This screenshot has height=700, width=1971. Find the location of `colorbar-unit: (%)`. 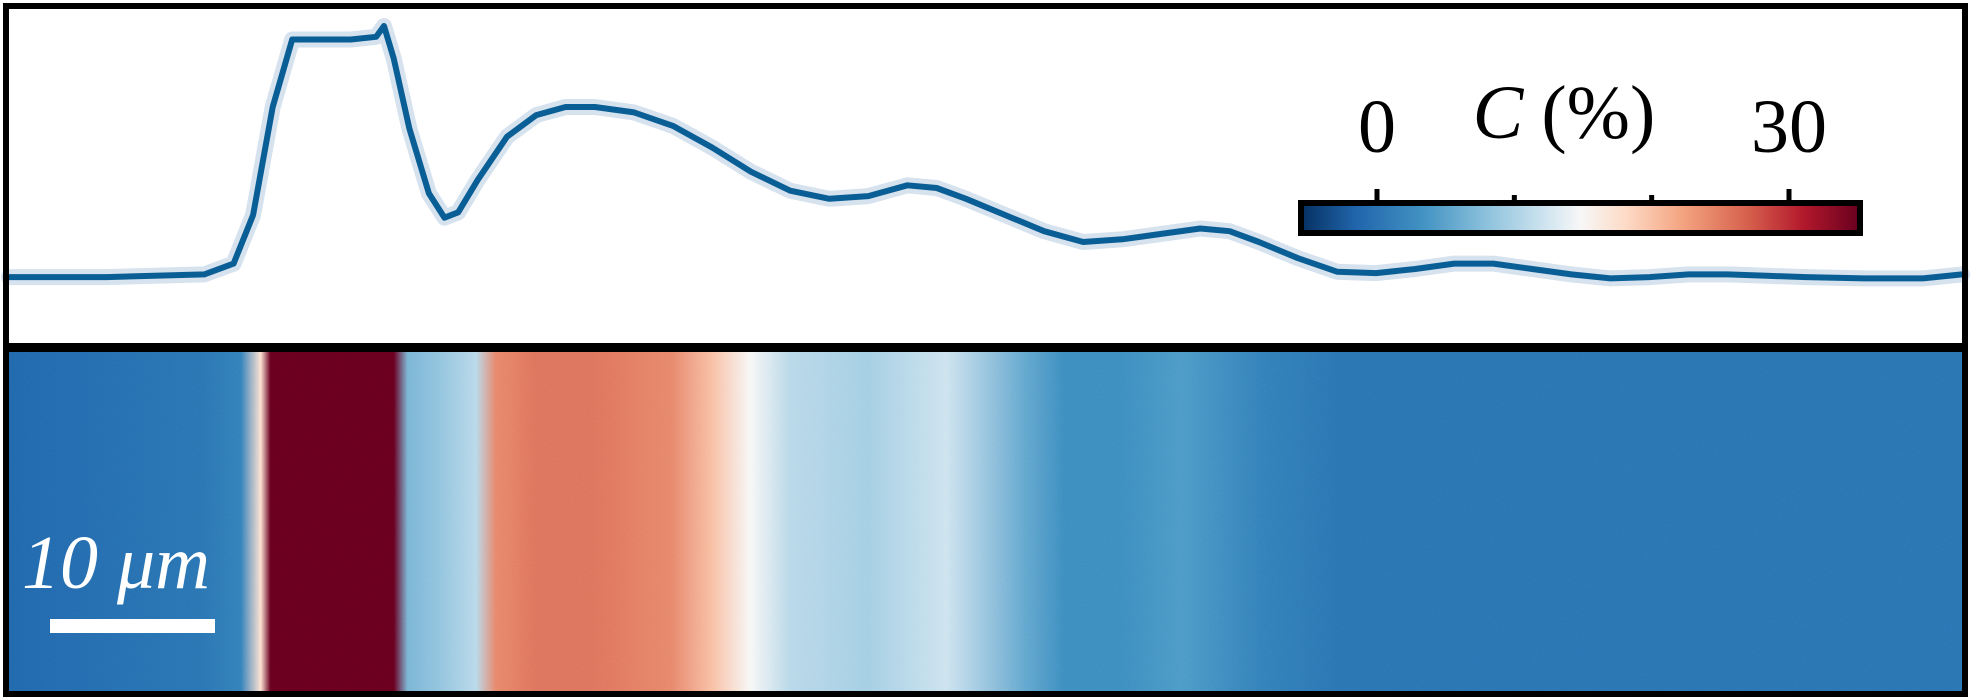

colorbar-unit: (%) is located at coordinates (1598, 113).